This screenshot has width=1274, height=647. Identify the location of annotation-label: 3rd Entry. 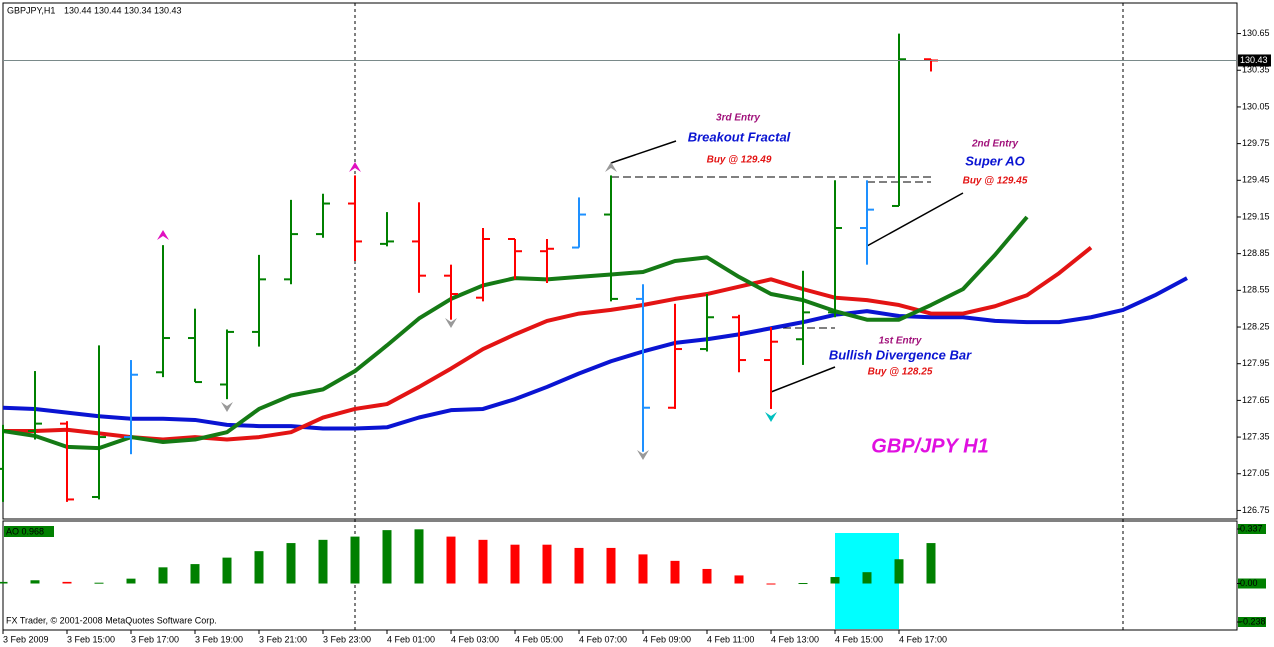
(738, 118).